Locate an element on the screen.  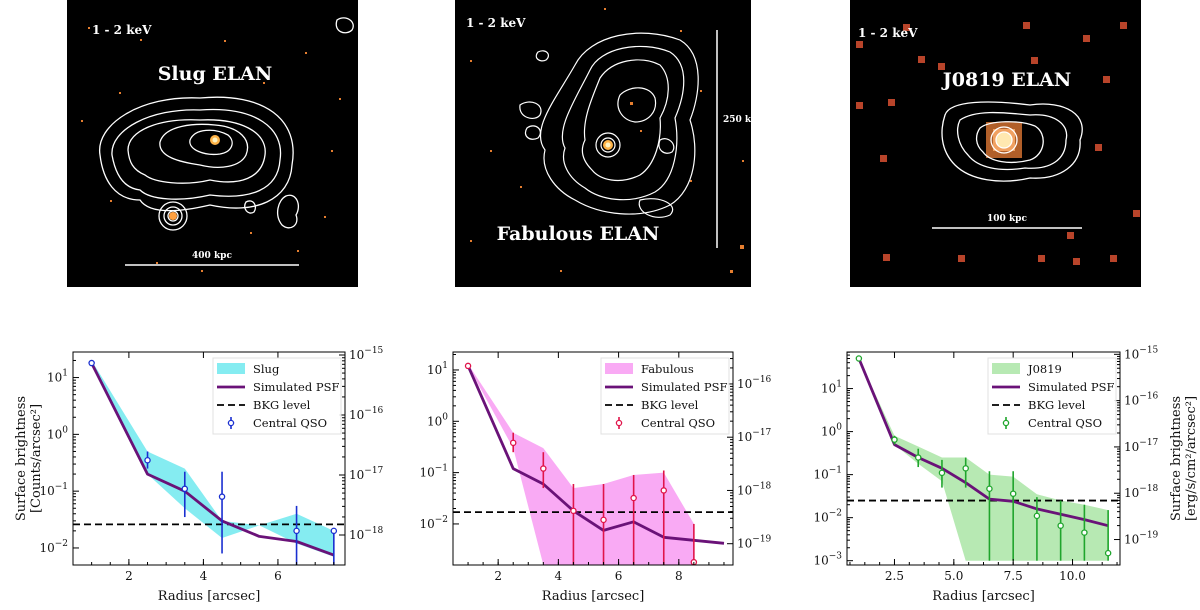
x-tick-label: 10.0 is located at coordinates (1072, 576).